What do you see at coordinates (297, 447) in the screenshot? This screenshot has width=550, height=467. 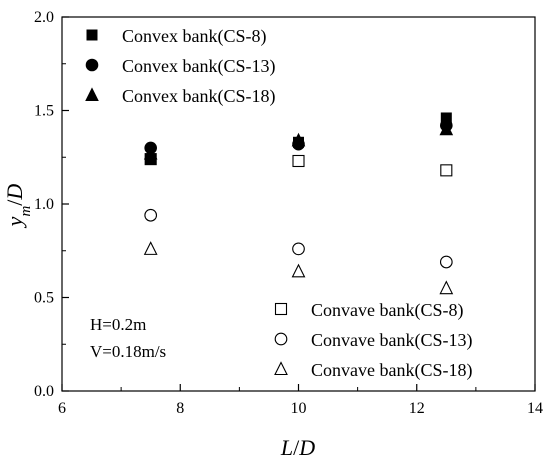 I see `x-axis-title: L/D` at bounding box center [297, 447].